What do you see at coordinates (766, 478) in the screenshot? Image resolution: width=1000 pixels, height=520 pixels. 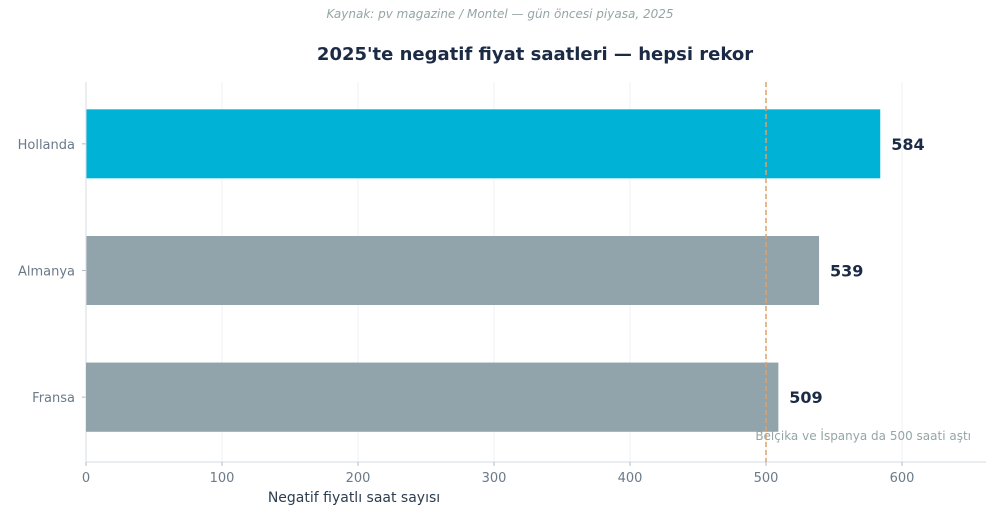 I see `x-tick-label: 500` at bounding box center [766, 478].